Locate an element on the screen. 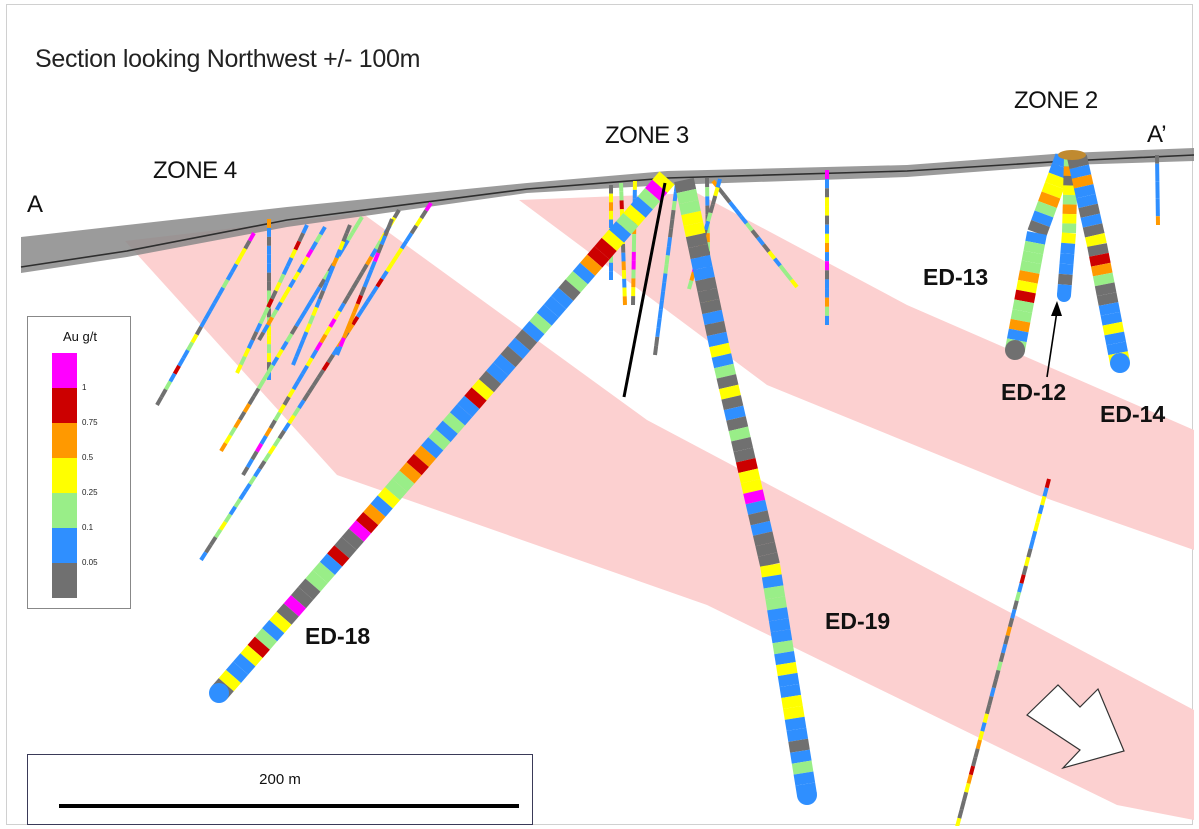 The image size is (1199, 829). legend-tick: 0.5 is located at coordinates (88, 457).